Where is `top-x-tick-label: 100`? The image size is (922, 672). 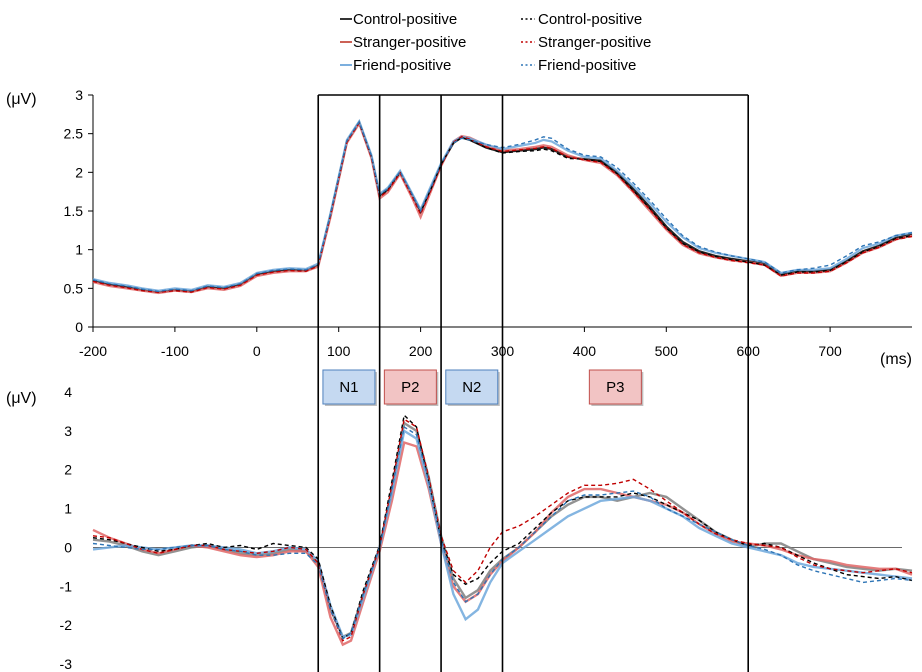
top-x-tick-label: 100 is located at coordinates (339, 351).